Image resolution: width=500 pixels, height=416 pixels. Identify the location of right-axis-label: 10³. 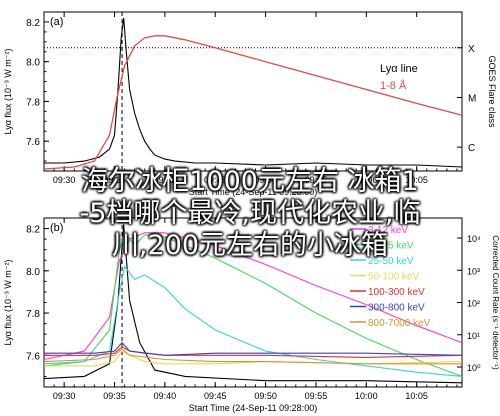
(473, 271).